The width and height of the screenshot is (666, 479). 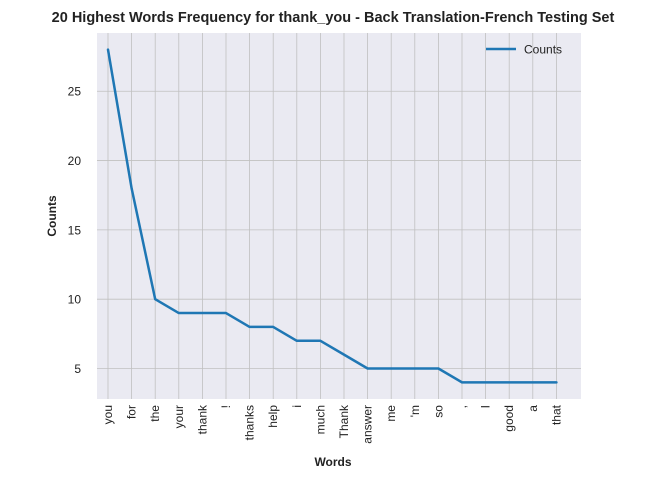 I want to click on x-tick-label: good, so click(x=509, y=418).